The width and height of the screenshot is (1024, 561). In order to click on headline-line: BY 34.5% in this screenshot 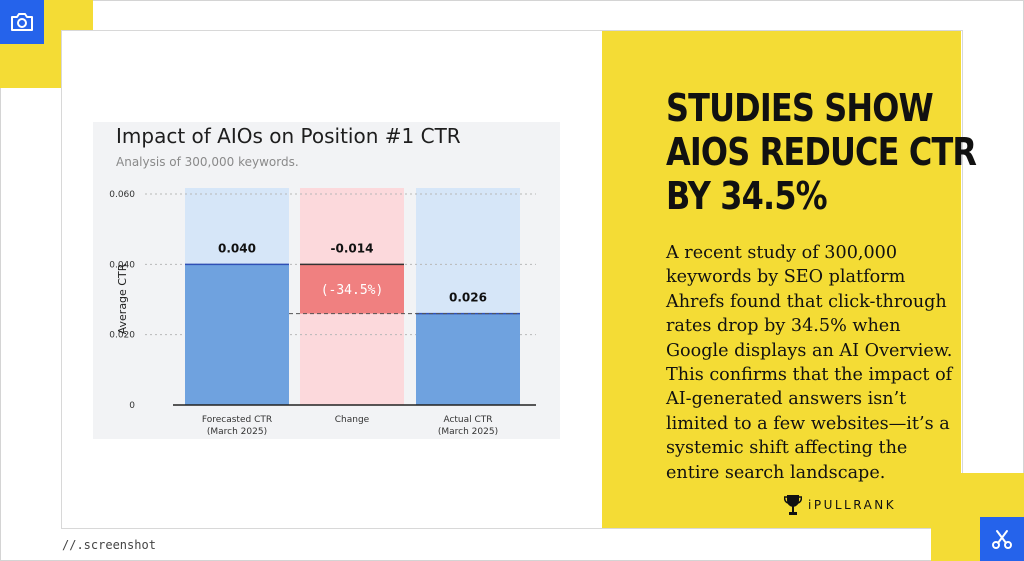, I will do `click(747, 196)`.